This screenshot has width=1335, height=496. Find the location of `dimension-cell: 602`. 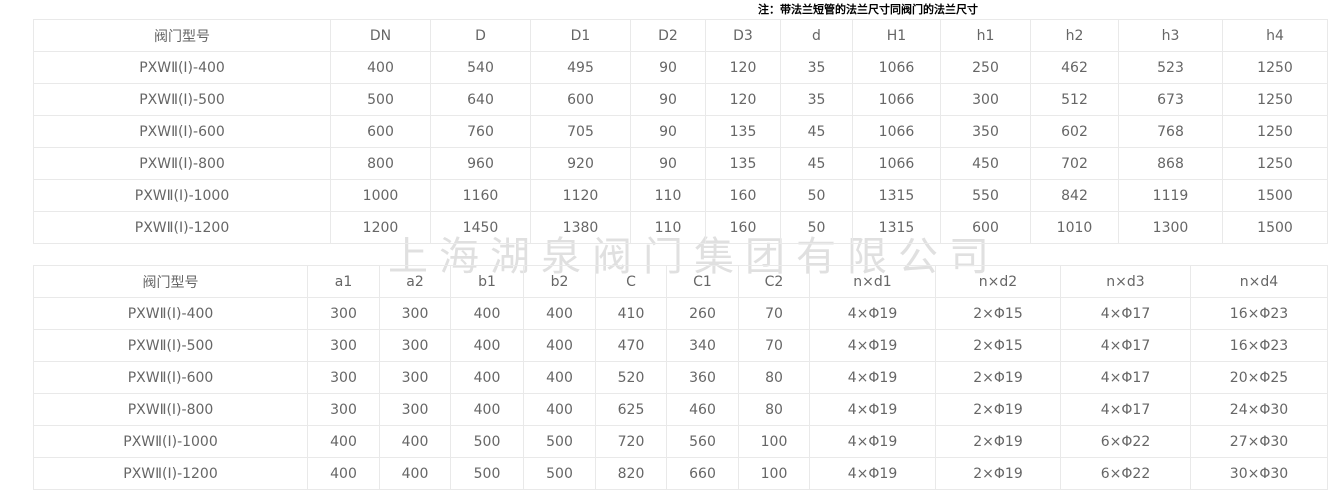

dimension-cell: 602 is located at coordinates (1074, 131).